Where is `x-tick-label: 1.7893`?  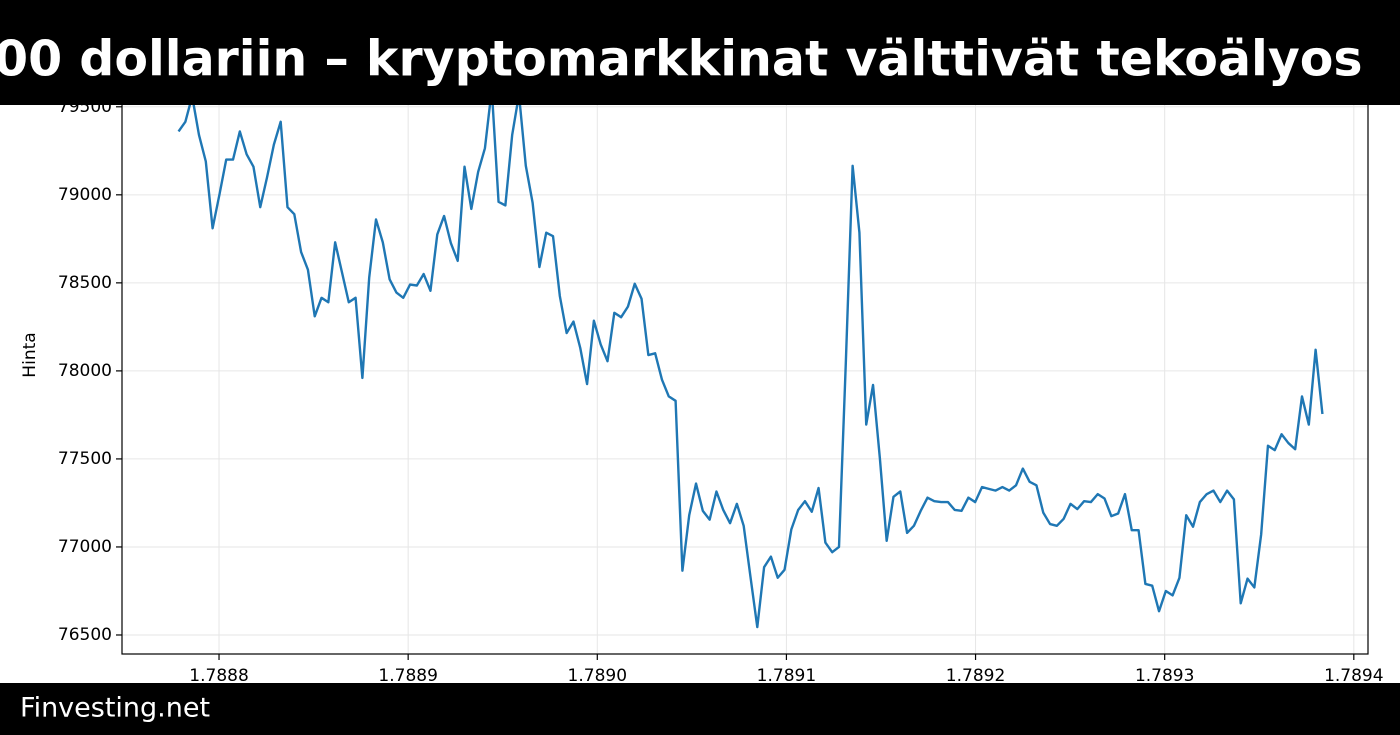 x-tick-label: 1.7893 is located at coordinates (1164, 676).